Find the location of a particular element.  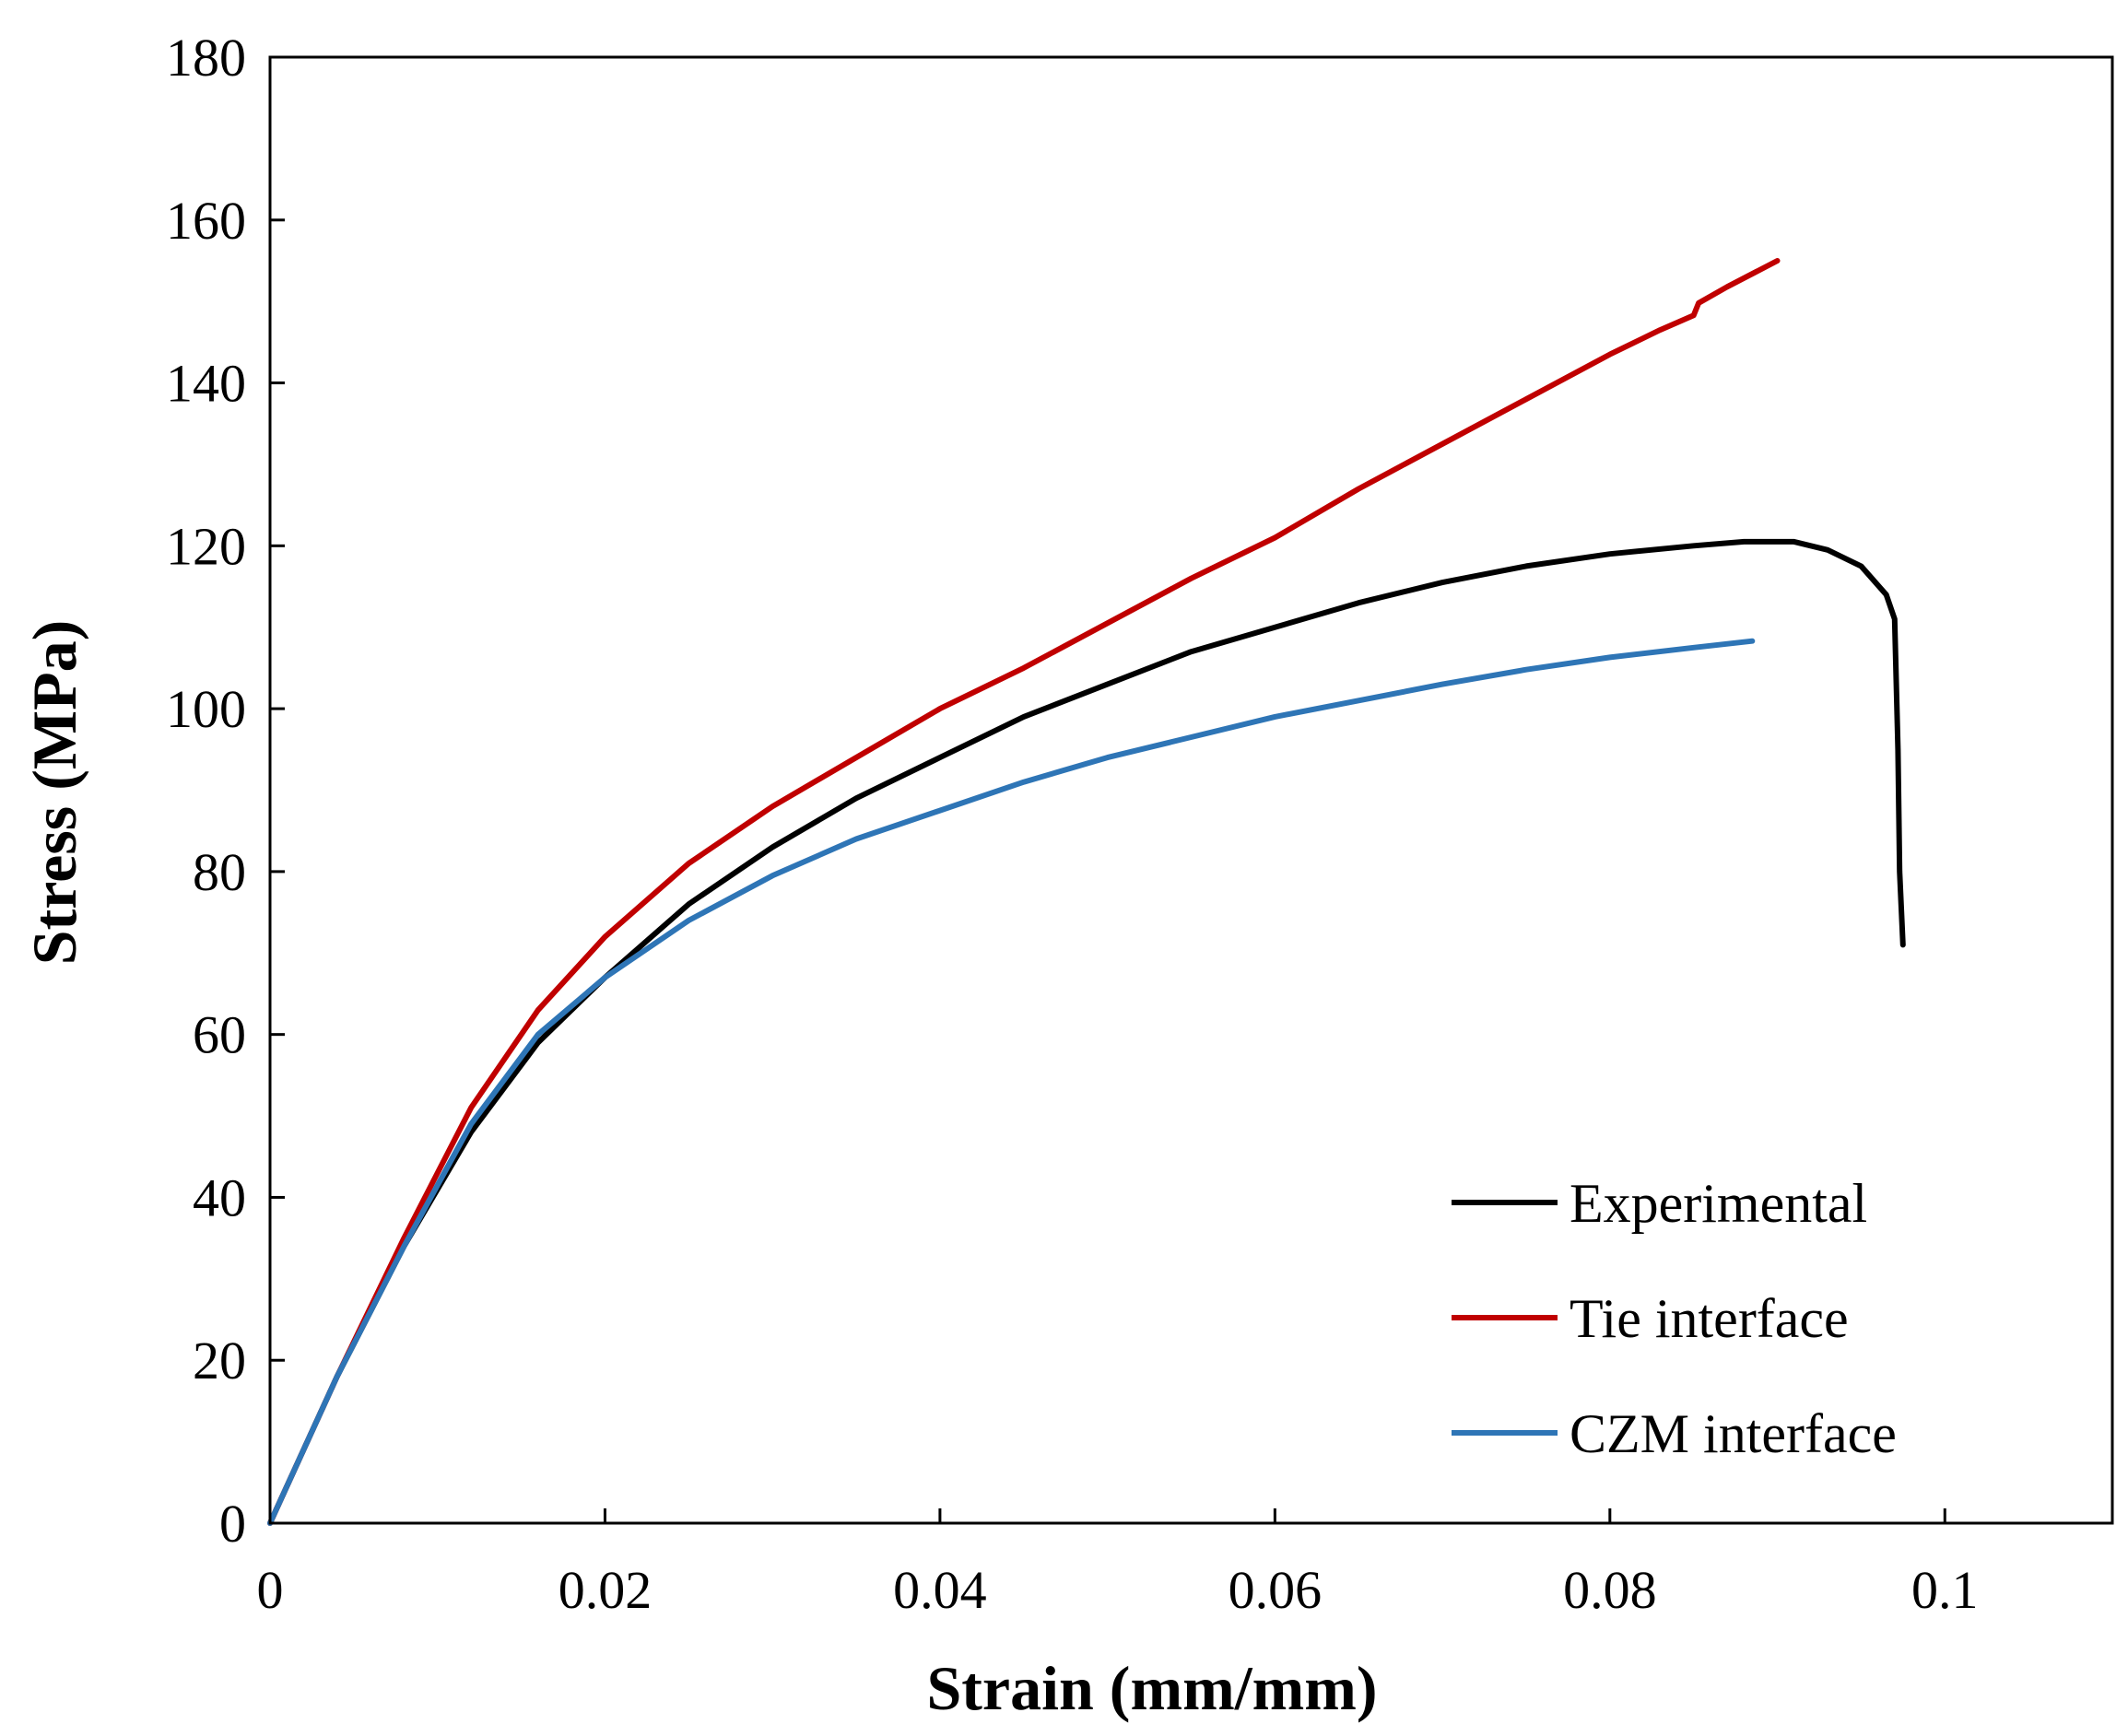

x-tick-label: 0.08 is located at coordinates (1610, 1590).